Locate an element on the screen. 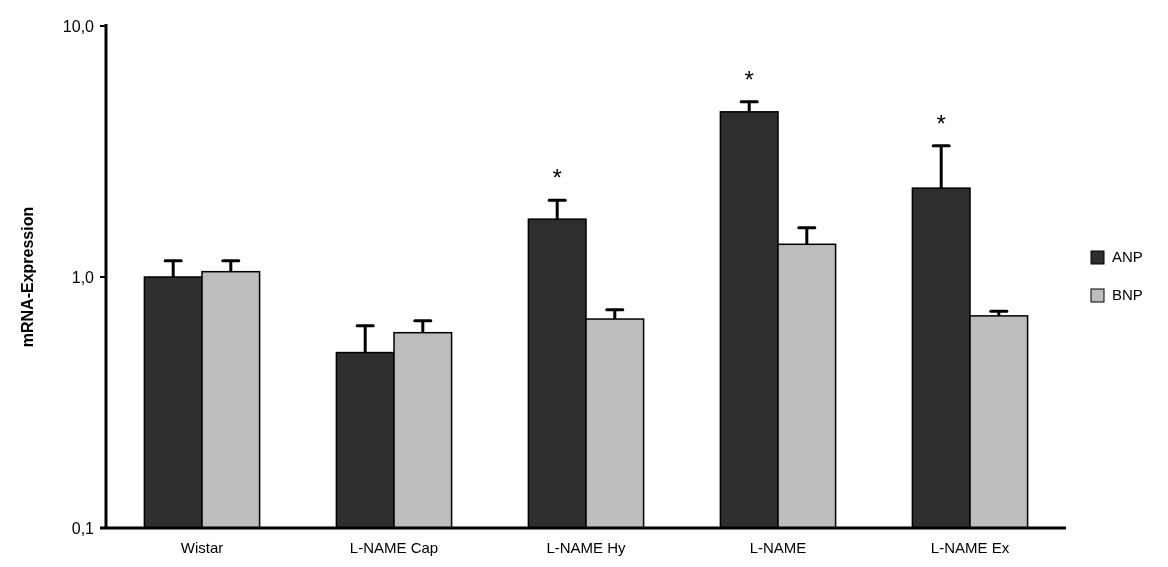  x-tick-label: Wistar is located at coordinates (202, 547).